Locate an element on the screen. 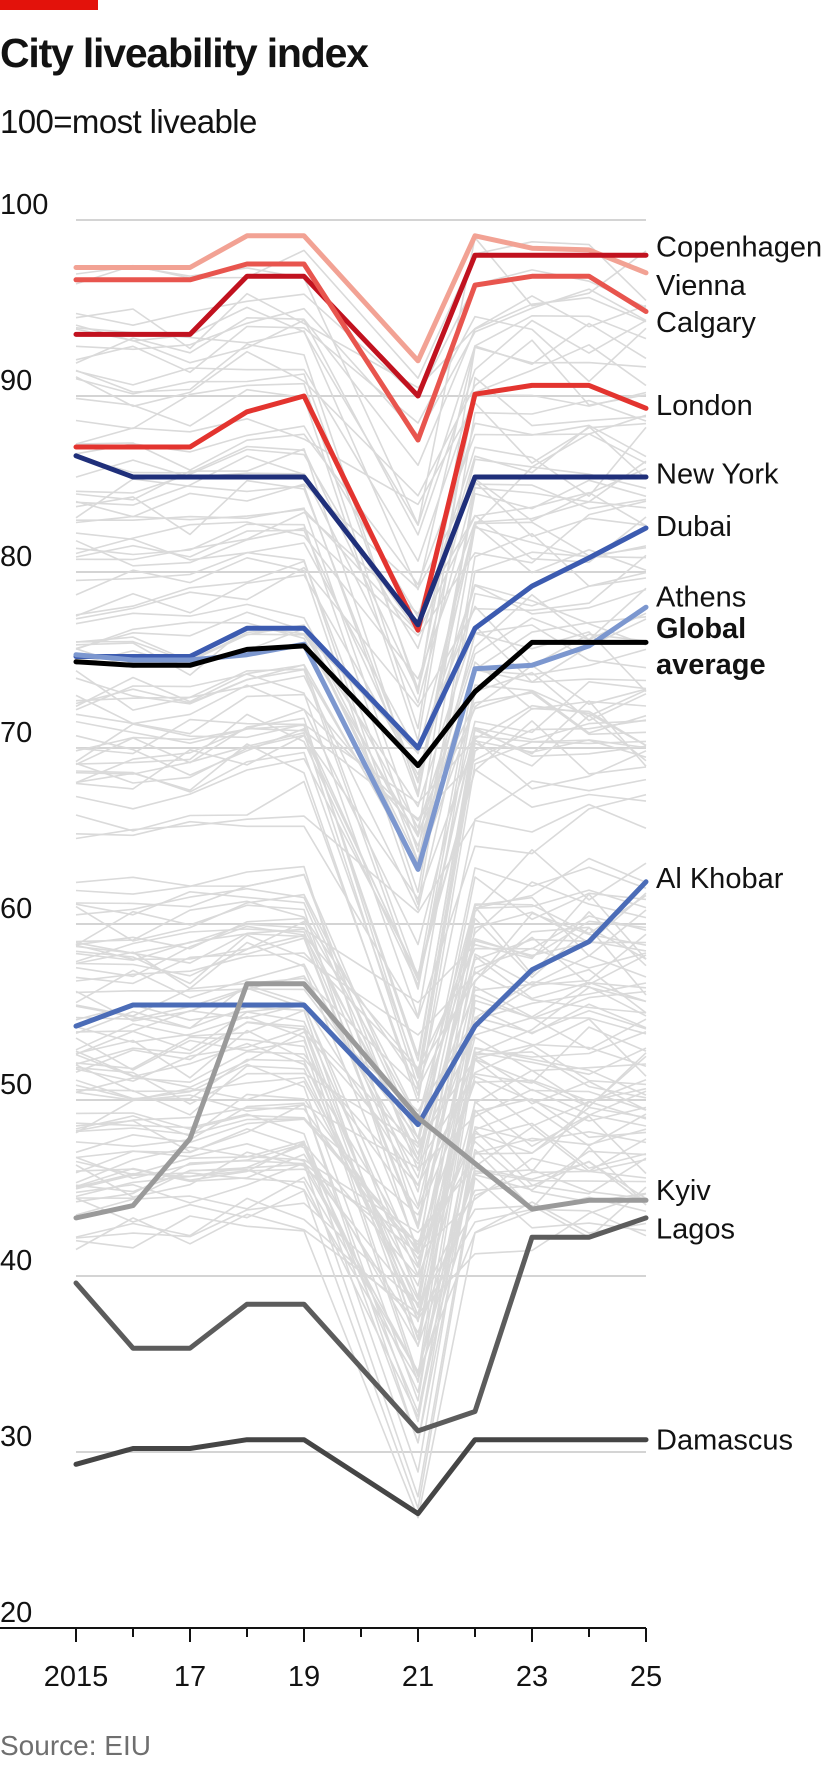 This screenshot has width=834, height=1781. series-label-vienna: Vienna is located at coordinates (701, 286).